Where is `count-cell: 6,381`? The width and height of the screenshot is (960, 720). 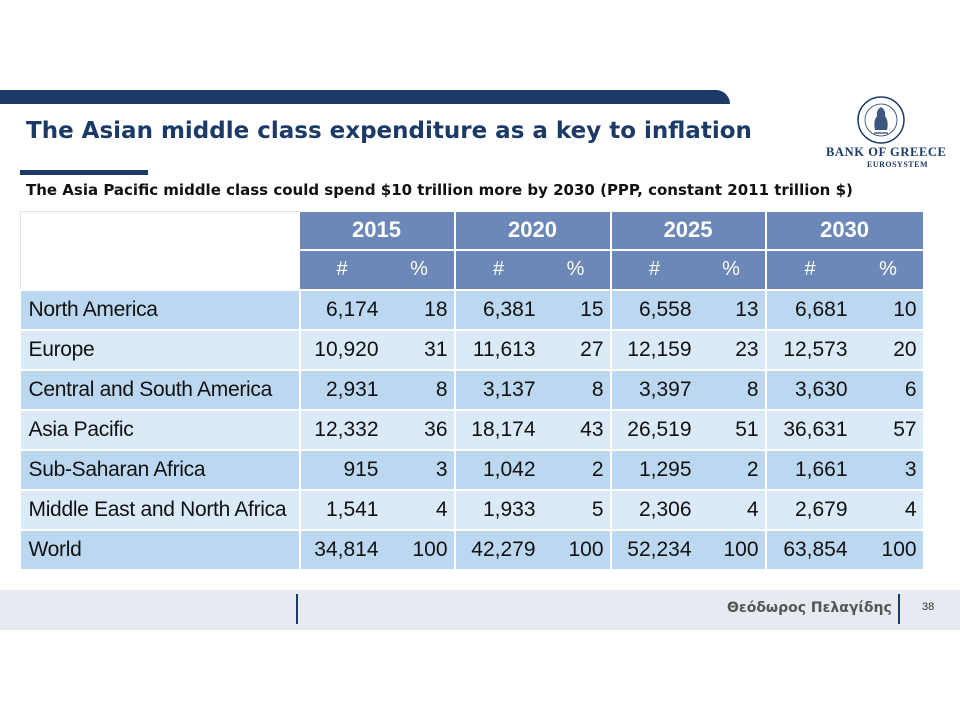
count-cell: 6,381 is located at coordinates (498, 309).